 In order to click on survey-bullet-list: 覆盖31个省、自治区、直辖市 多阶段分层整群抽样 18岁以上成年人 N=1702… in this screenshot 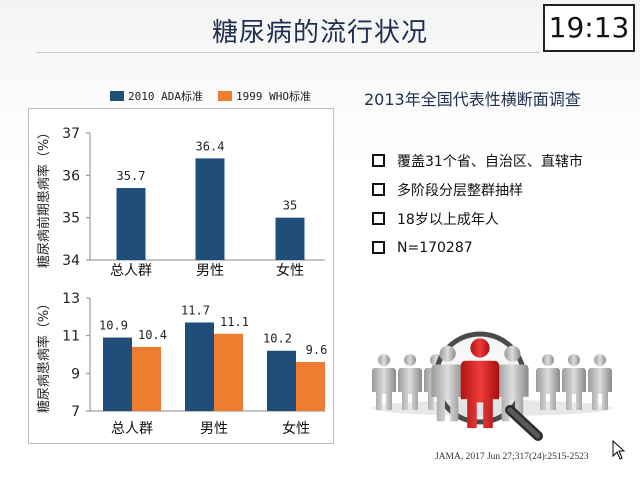, I will do `click(477, 204)`.